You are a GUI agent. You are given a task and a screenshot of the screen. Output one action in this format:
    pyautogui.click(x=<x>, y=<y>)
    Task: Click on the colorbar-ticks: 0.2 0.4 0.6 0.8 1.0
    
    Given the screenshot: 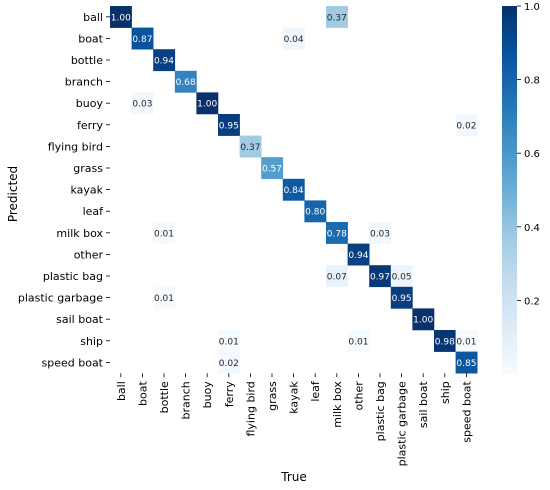 What is the action you would take?
    pyautogui.click(x=528, y=154)
    